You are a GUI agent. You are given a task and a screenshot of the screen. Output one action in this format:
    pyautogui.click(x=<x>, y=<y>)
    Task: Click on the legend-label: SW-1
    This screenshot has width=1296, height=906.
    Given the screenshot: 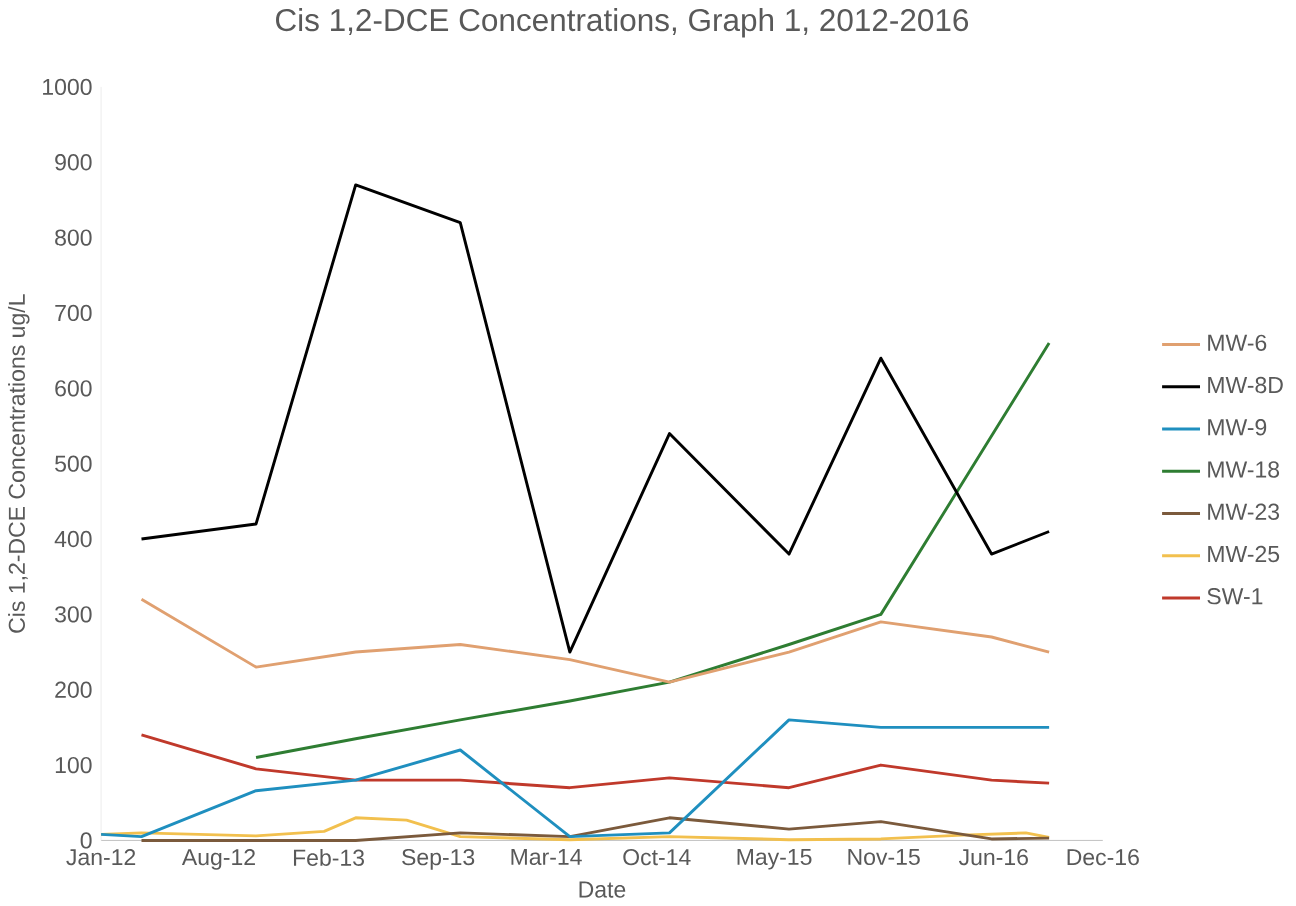 What is the action you would take?
    pyautogui.click(x=1235, y=596)
    